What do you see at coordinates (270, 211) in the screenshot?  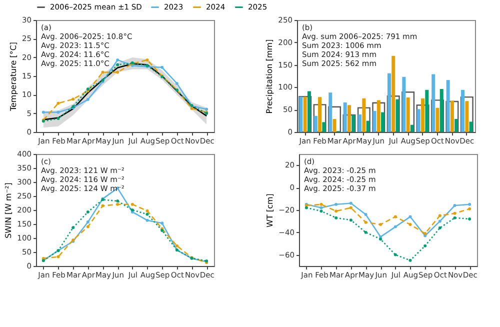 I see `y-axis-title: WT [cm]` at bounding box center [270, 211].